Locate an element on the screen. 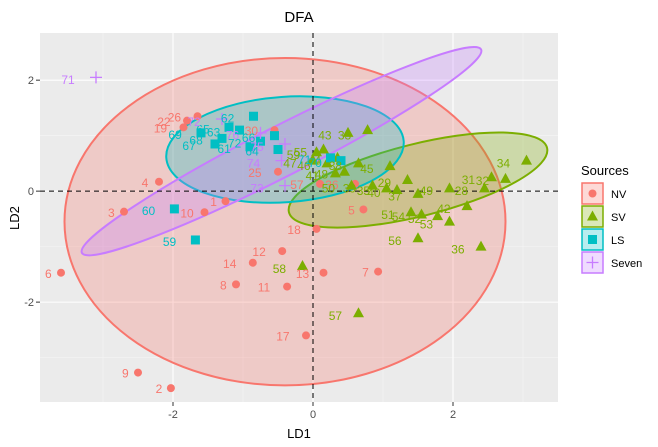  point-label-sv: 48 is located at coordinates (322, 174).